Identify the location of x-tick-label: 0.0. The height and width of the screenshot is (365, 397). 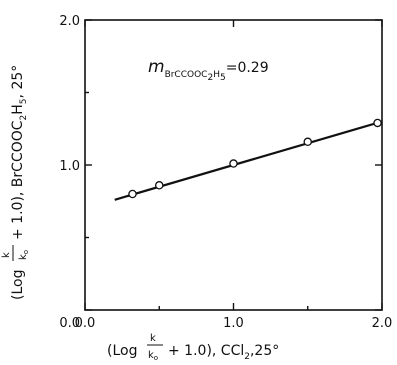
(85, 323).